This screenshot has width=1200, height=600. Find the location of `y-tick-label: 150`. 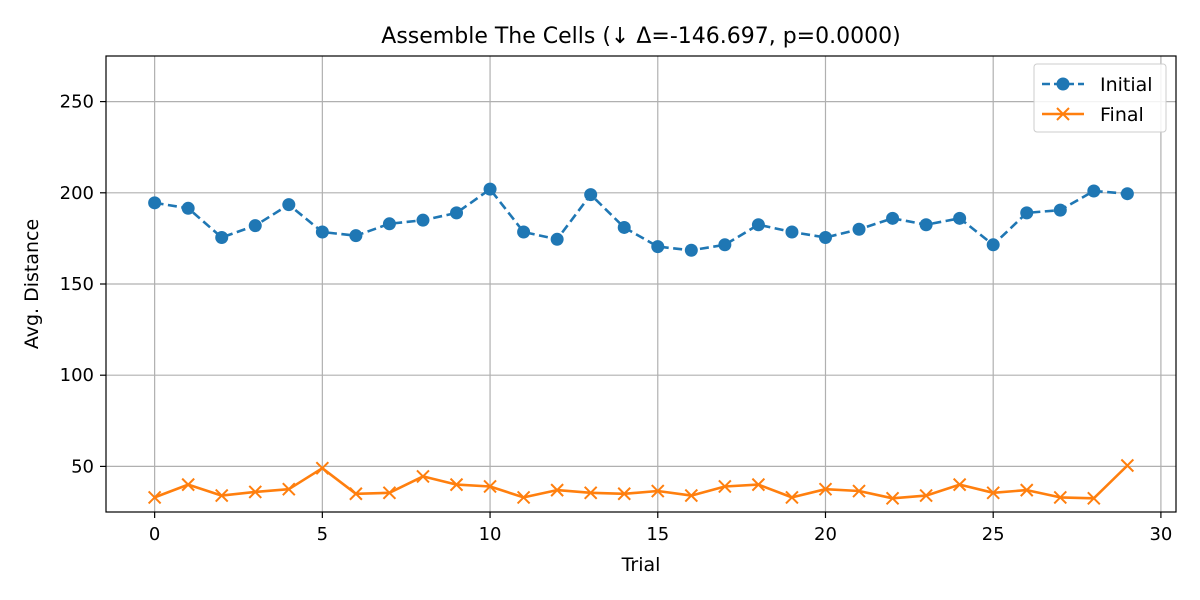

y-tick-label: 150 is located at coordinates (77, 284).